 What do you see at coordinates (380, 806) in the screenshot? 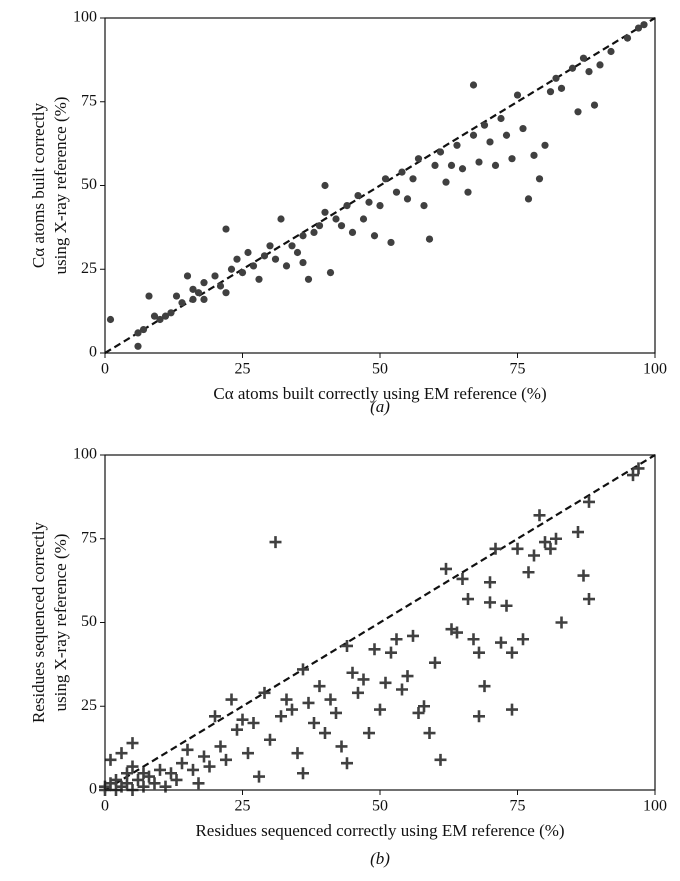
I see `x-tick-label: 50` at bounding box center [380, 806].